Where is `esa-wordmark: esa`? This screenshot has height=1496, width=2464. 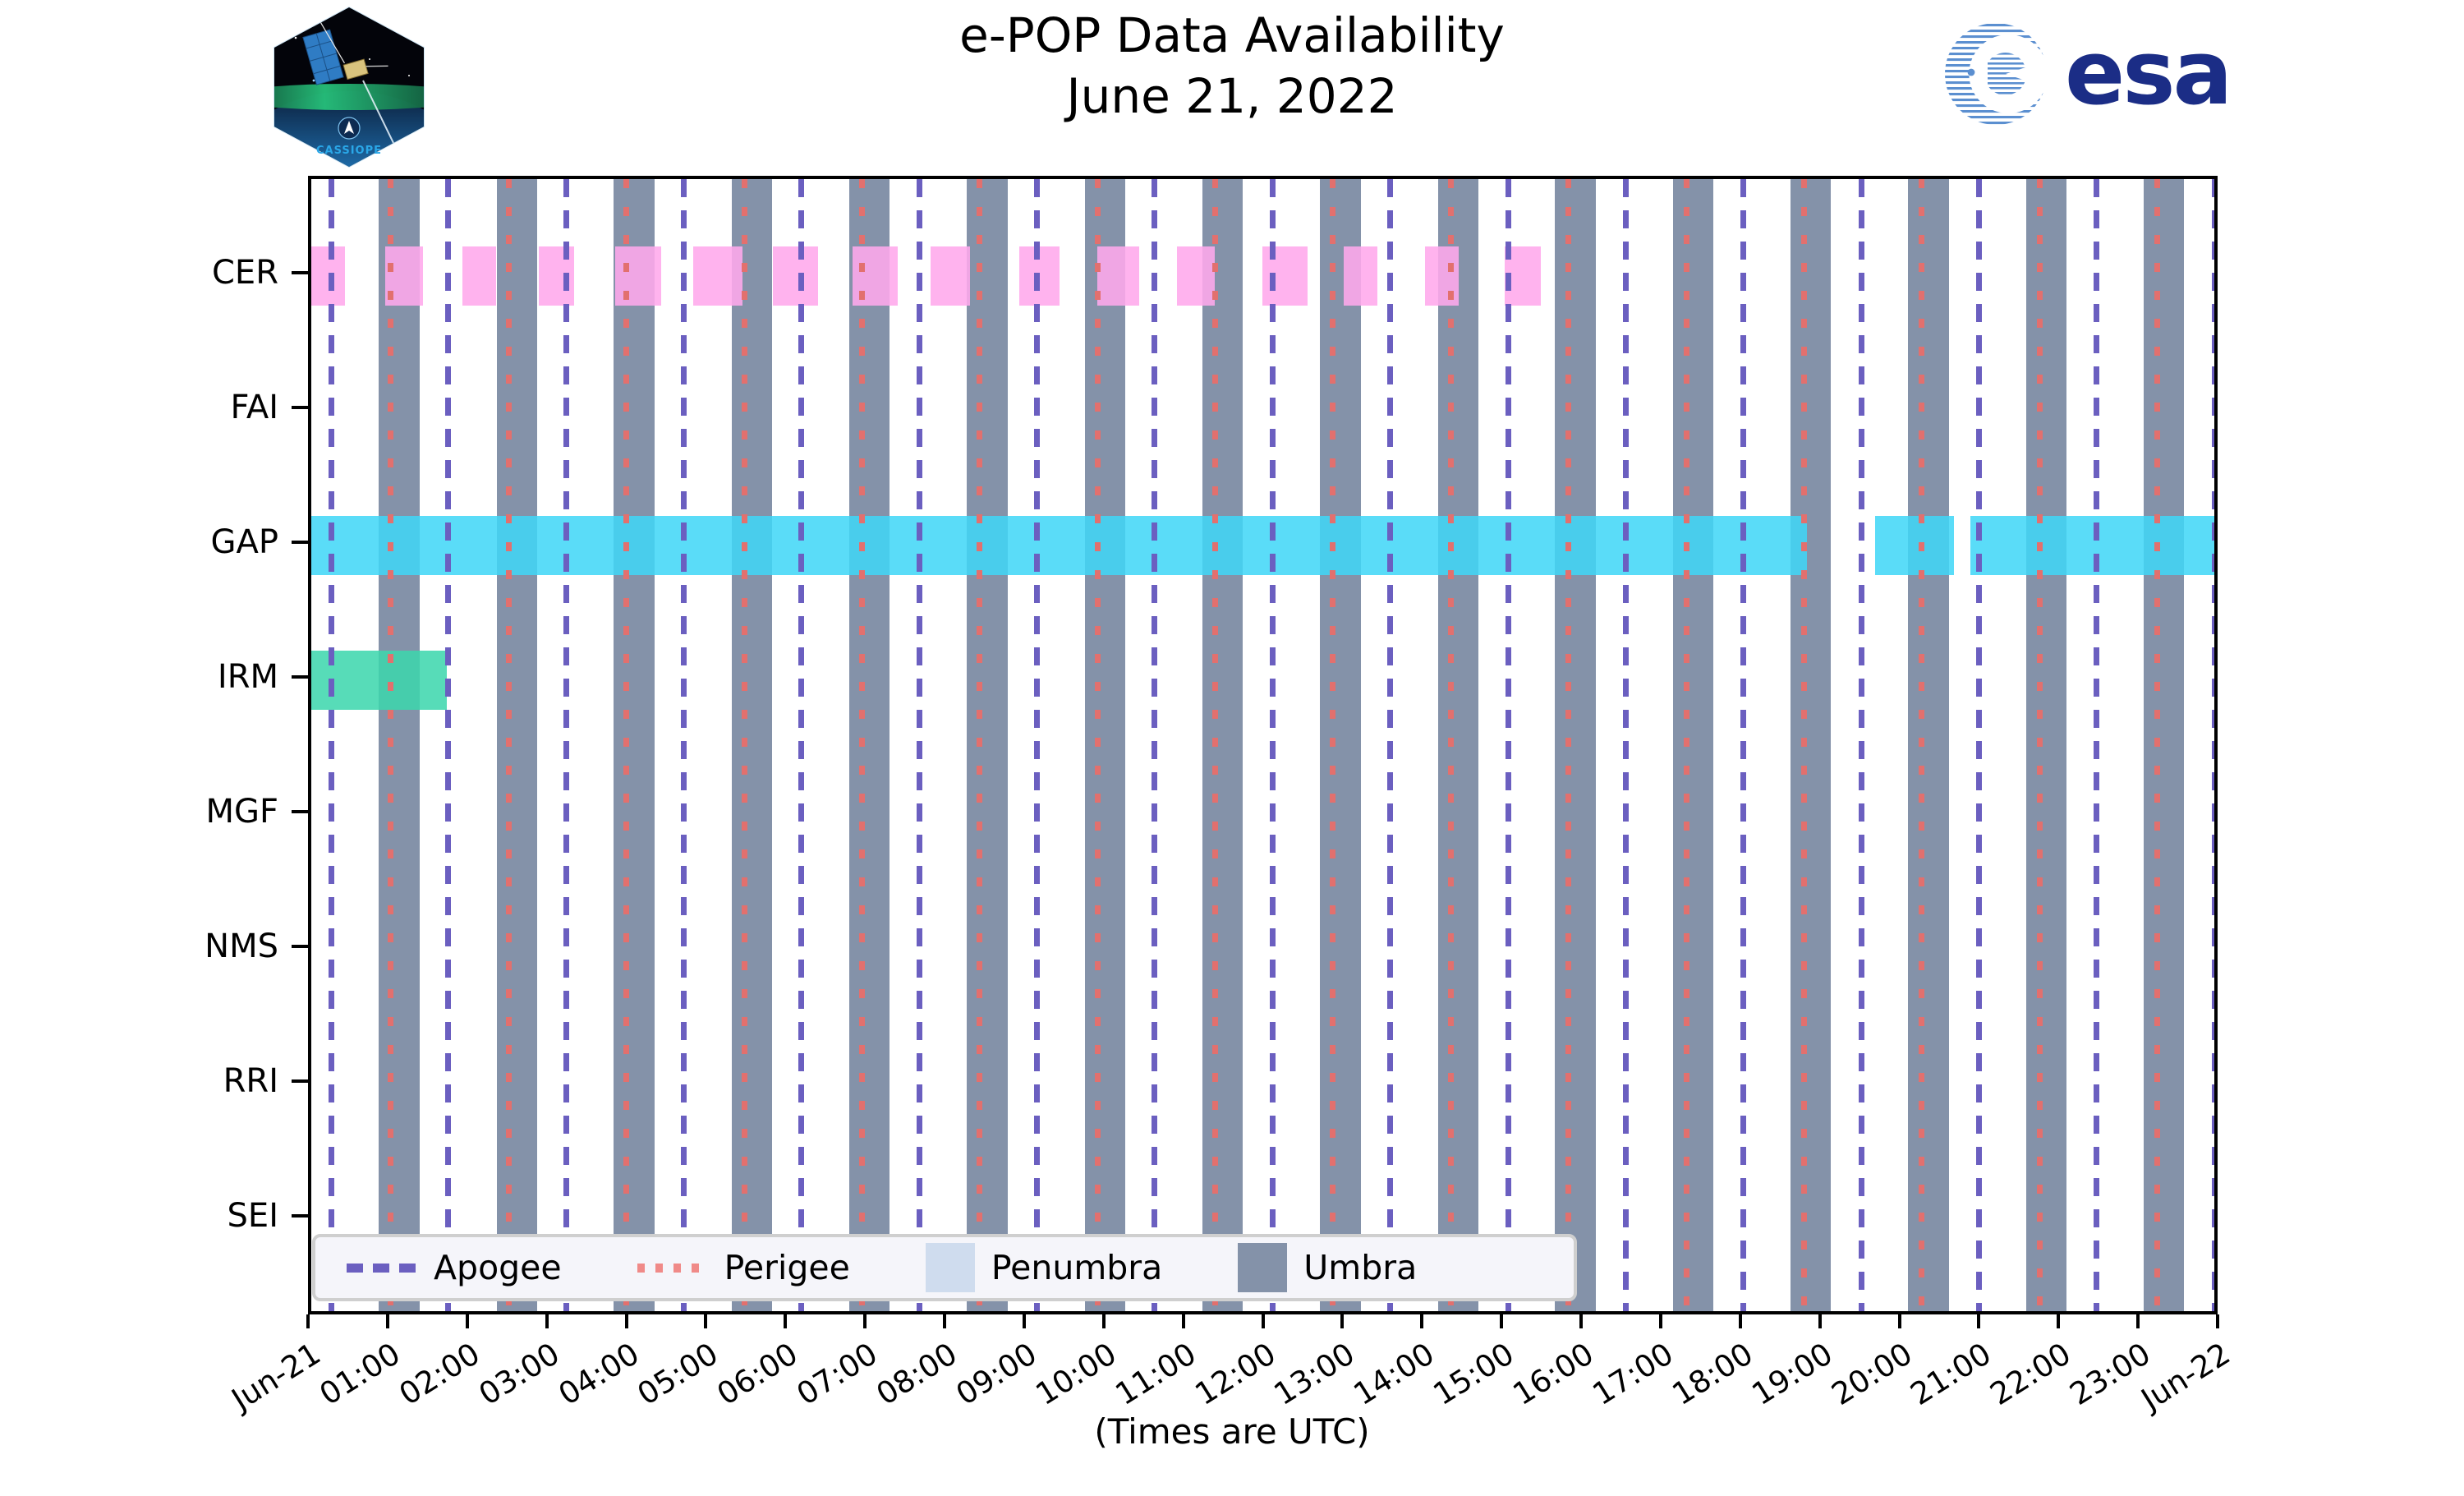 esa-wordmark: esa is located at coordinates (2148, 73).